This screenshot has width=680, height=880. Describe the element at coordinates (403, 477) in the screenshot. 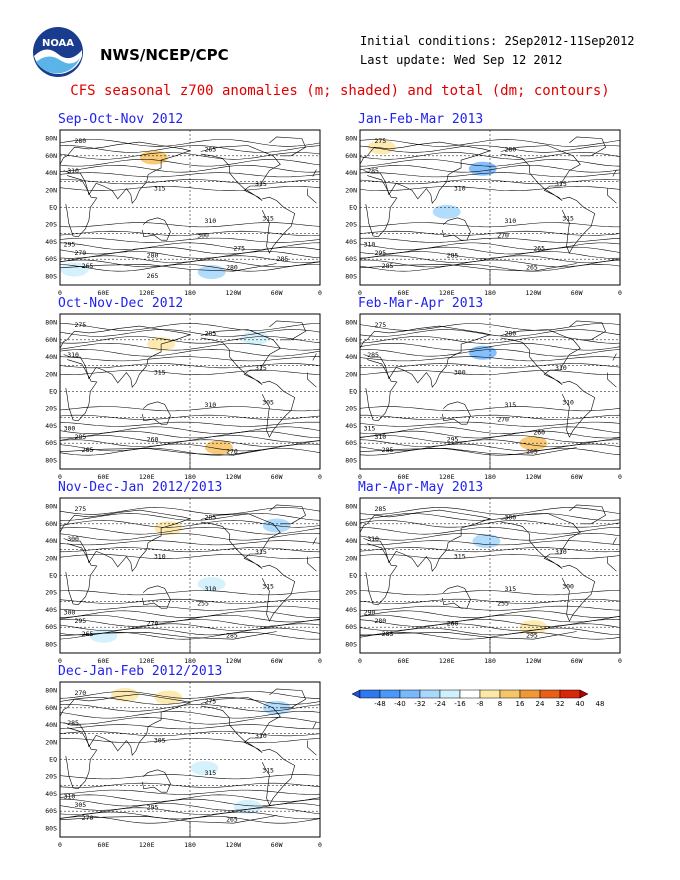

I see `lon-tick-label: 60E` at that location.